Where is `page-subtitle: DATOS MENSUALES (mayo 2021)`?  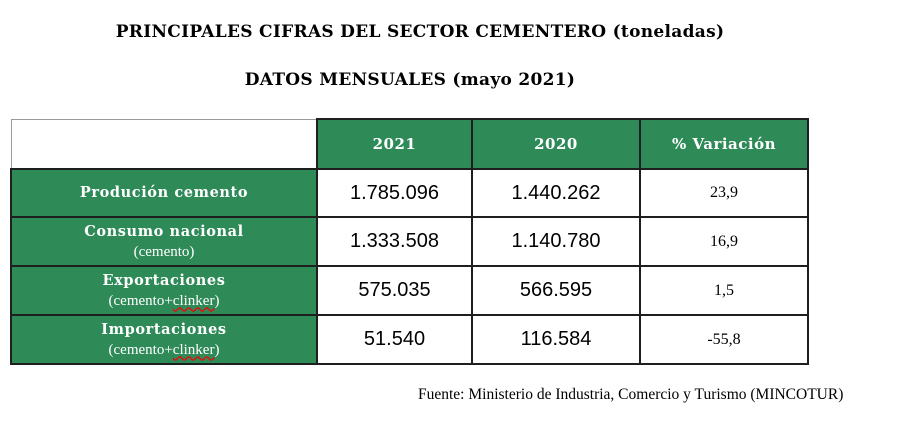
page-subtitle: DATOS MENSUALES (mayo 2021) is located at coordinates (410, 80).